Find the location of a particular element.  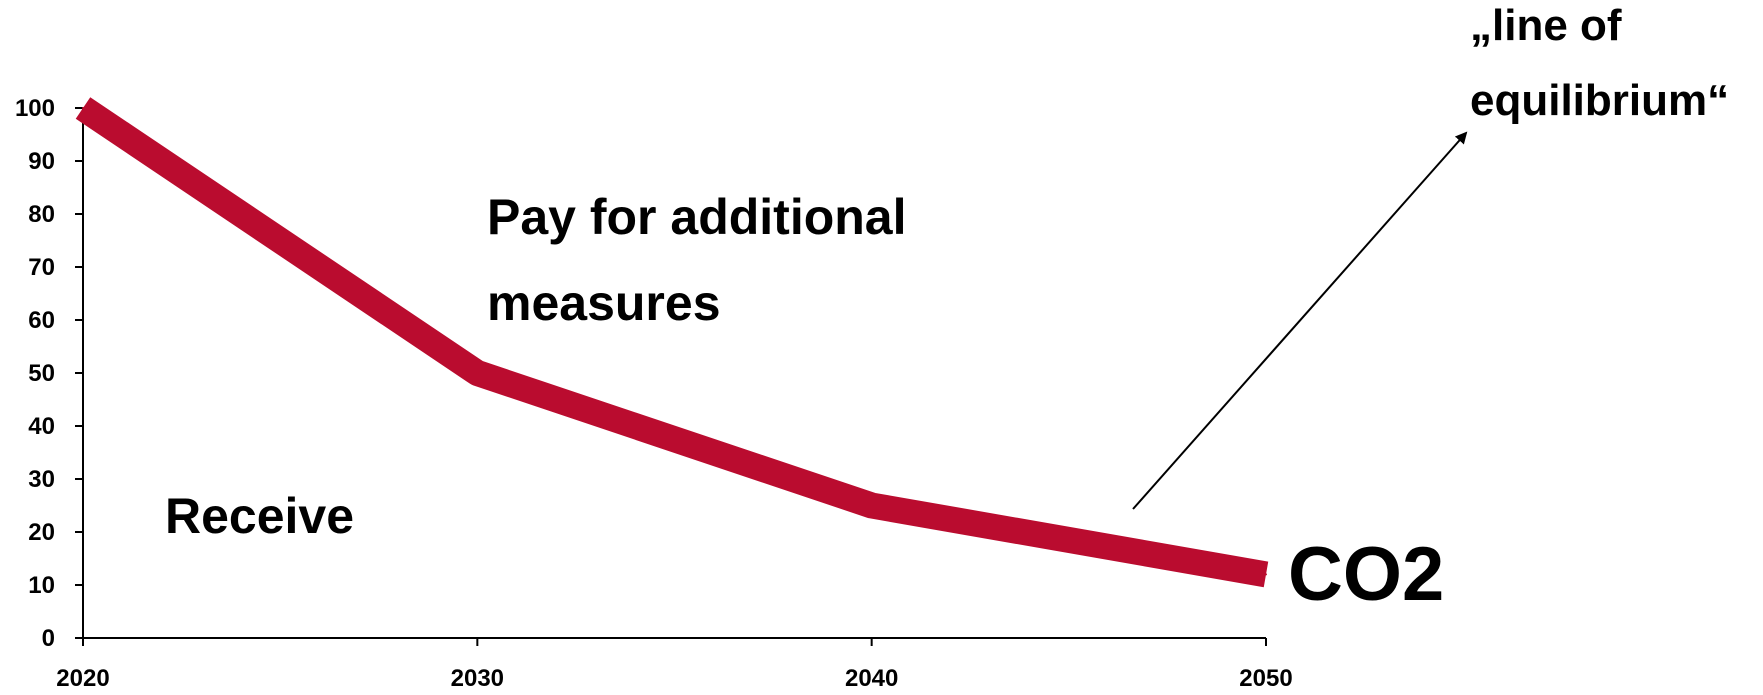

y-tick-label: 30 is located at coordinates (41, 479).